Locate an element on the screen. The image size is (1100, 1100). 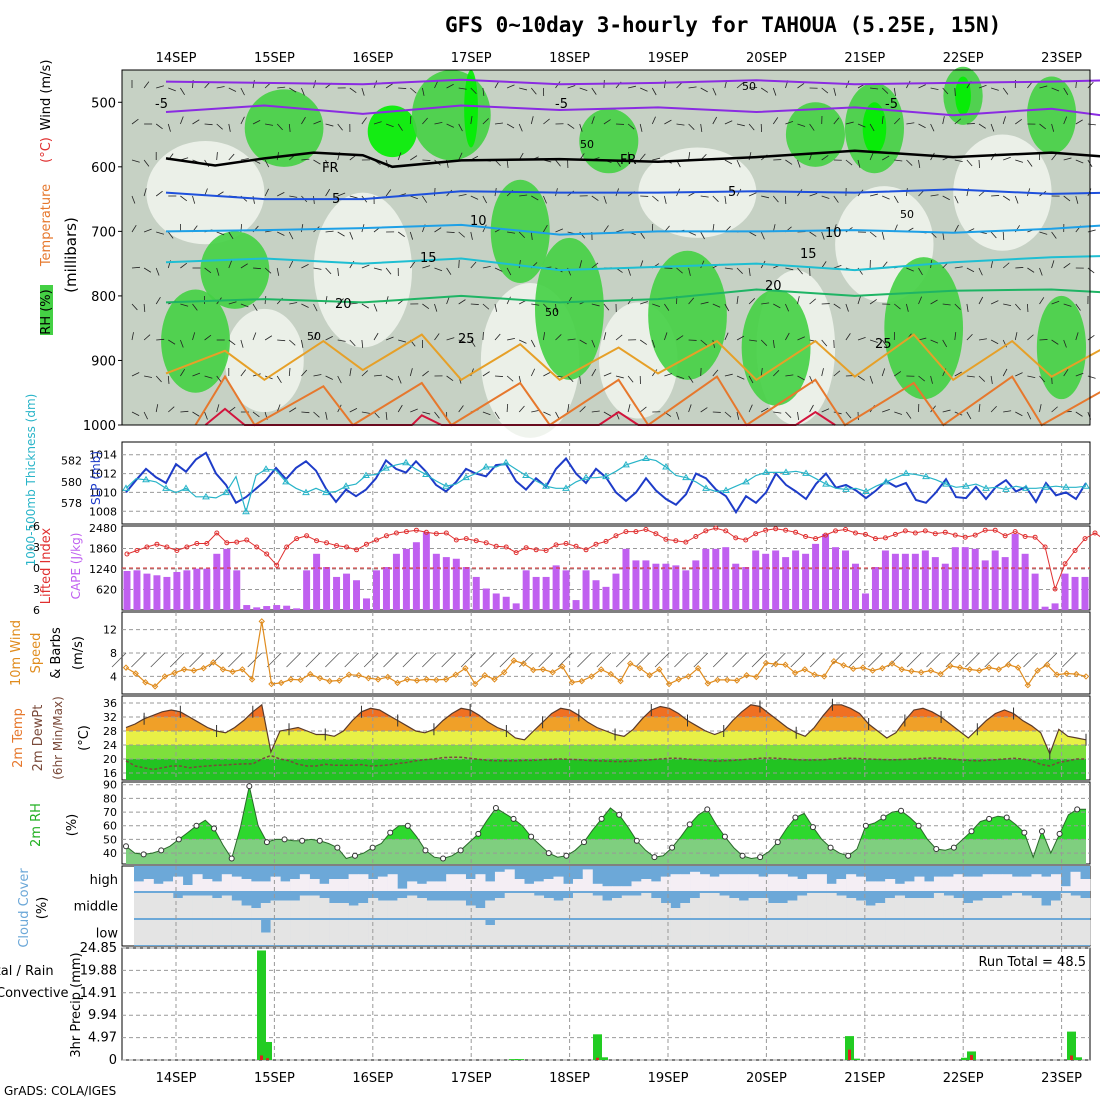
credit-label: GrADS: COLA/IGES is located at coordinates (60, 1091).